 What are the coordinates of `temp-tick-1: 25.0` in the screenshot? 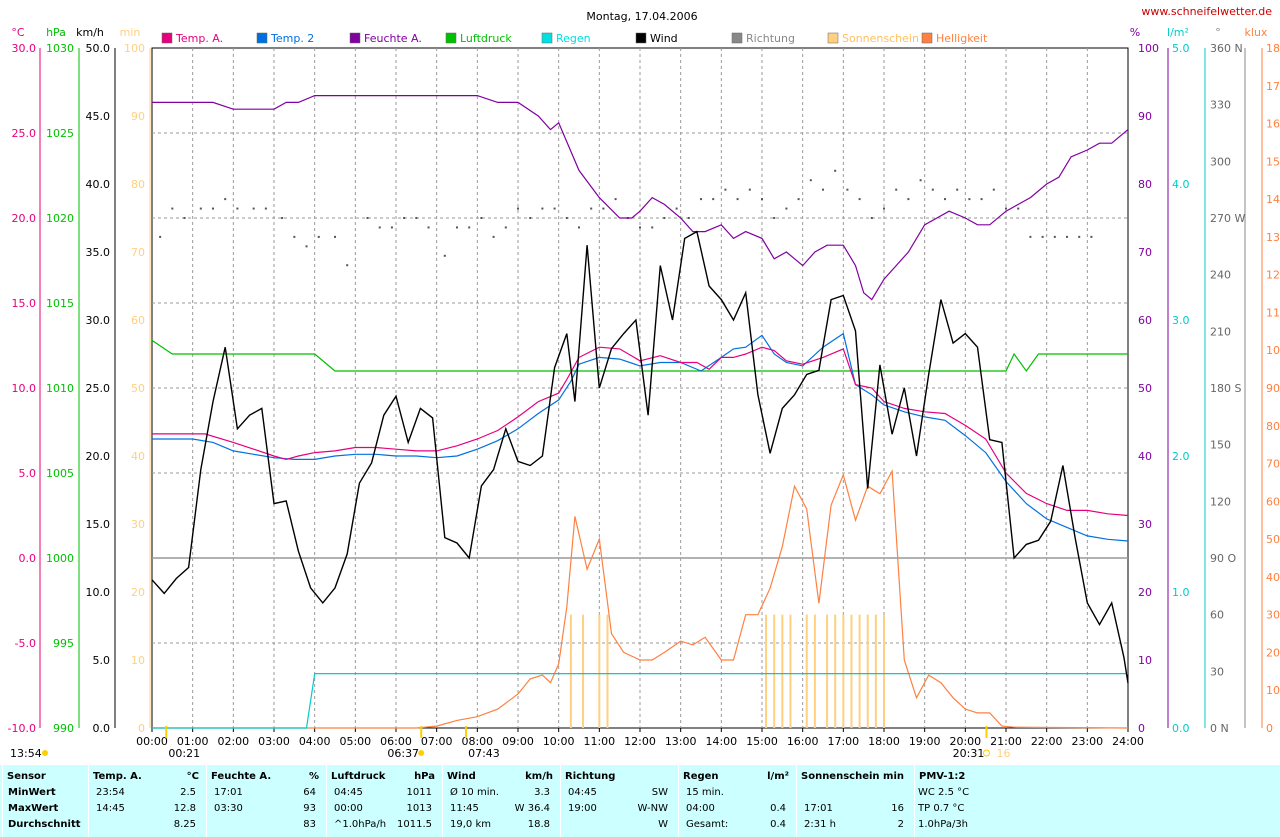 It's located at (24, 133).